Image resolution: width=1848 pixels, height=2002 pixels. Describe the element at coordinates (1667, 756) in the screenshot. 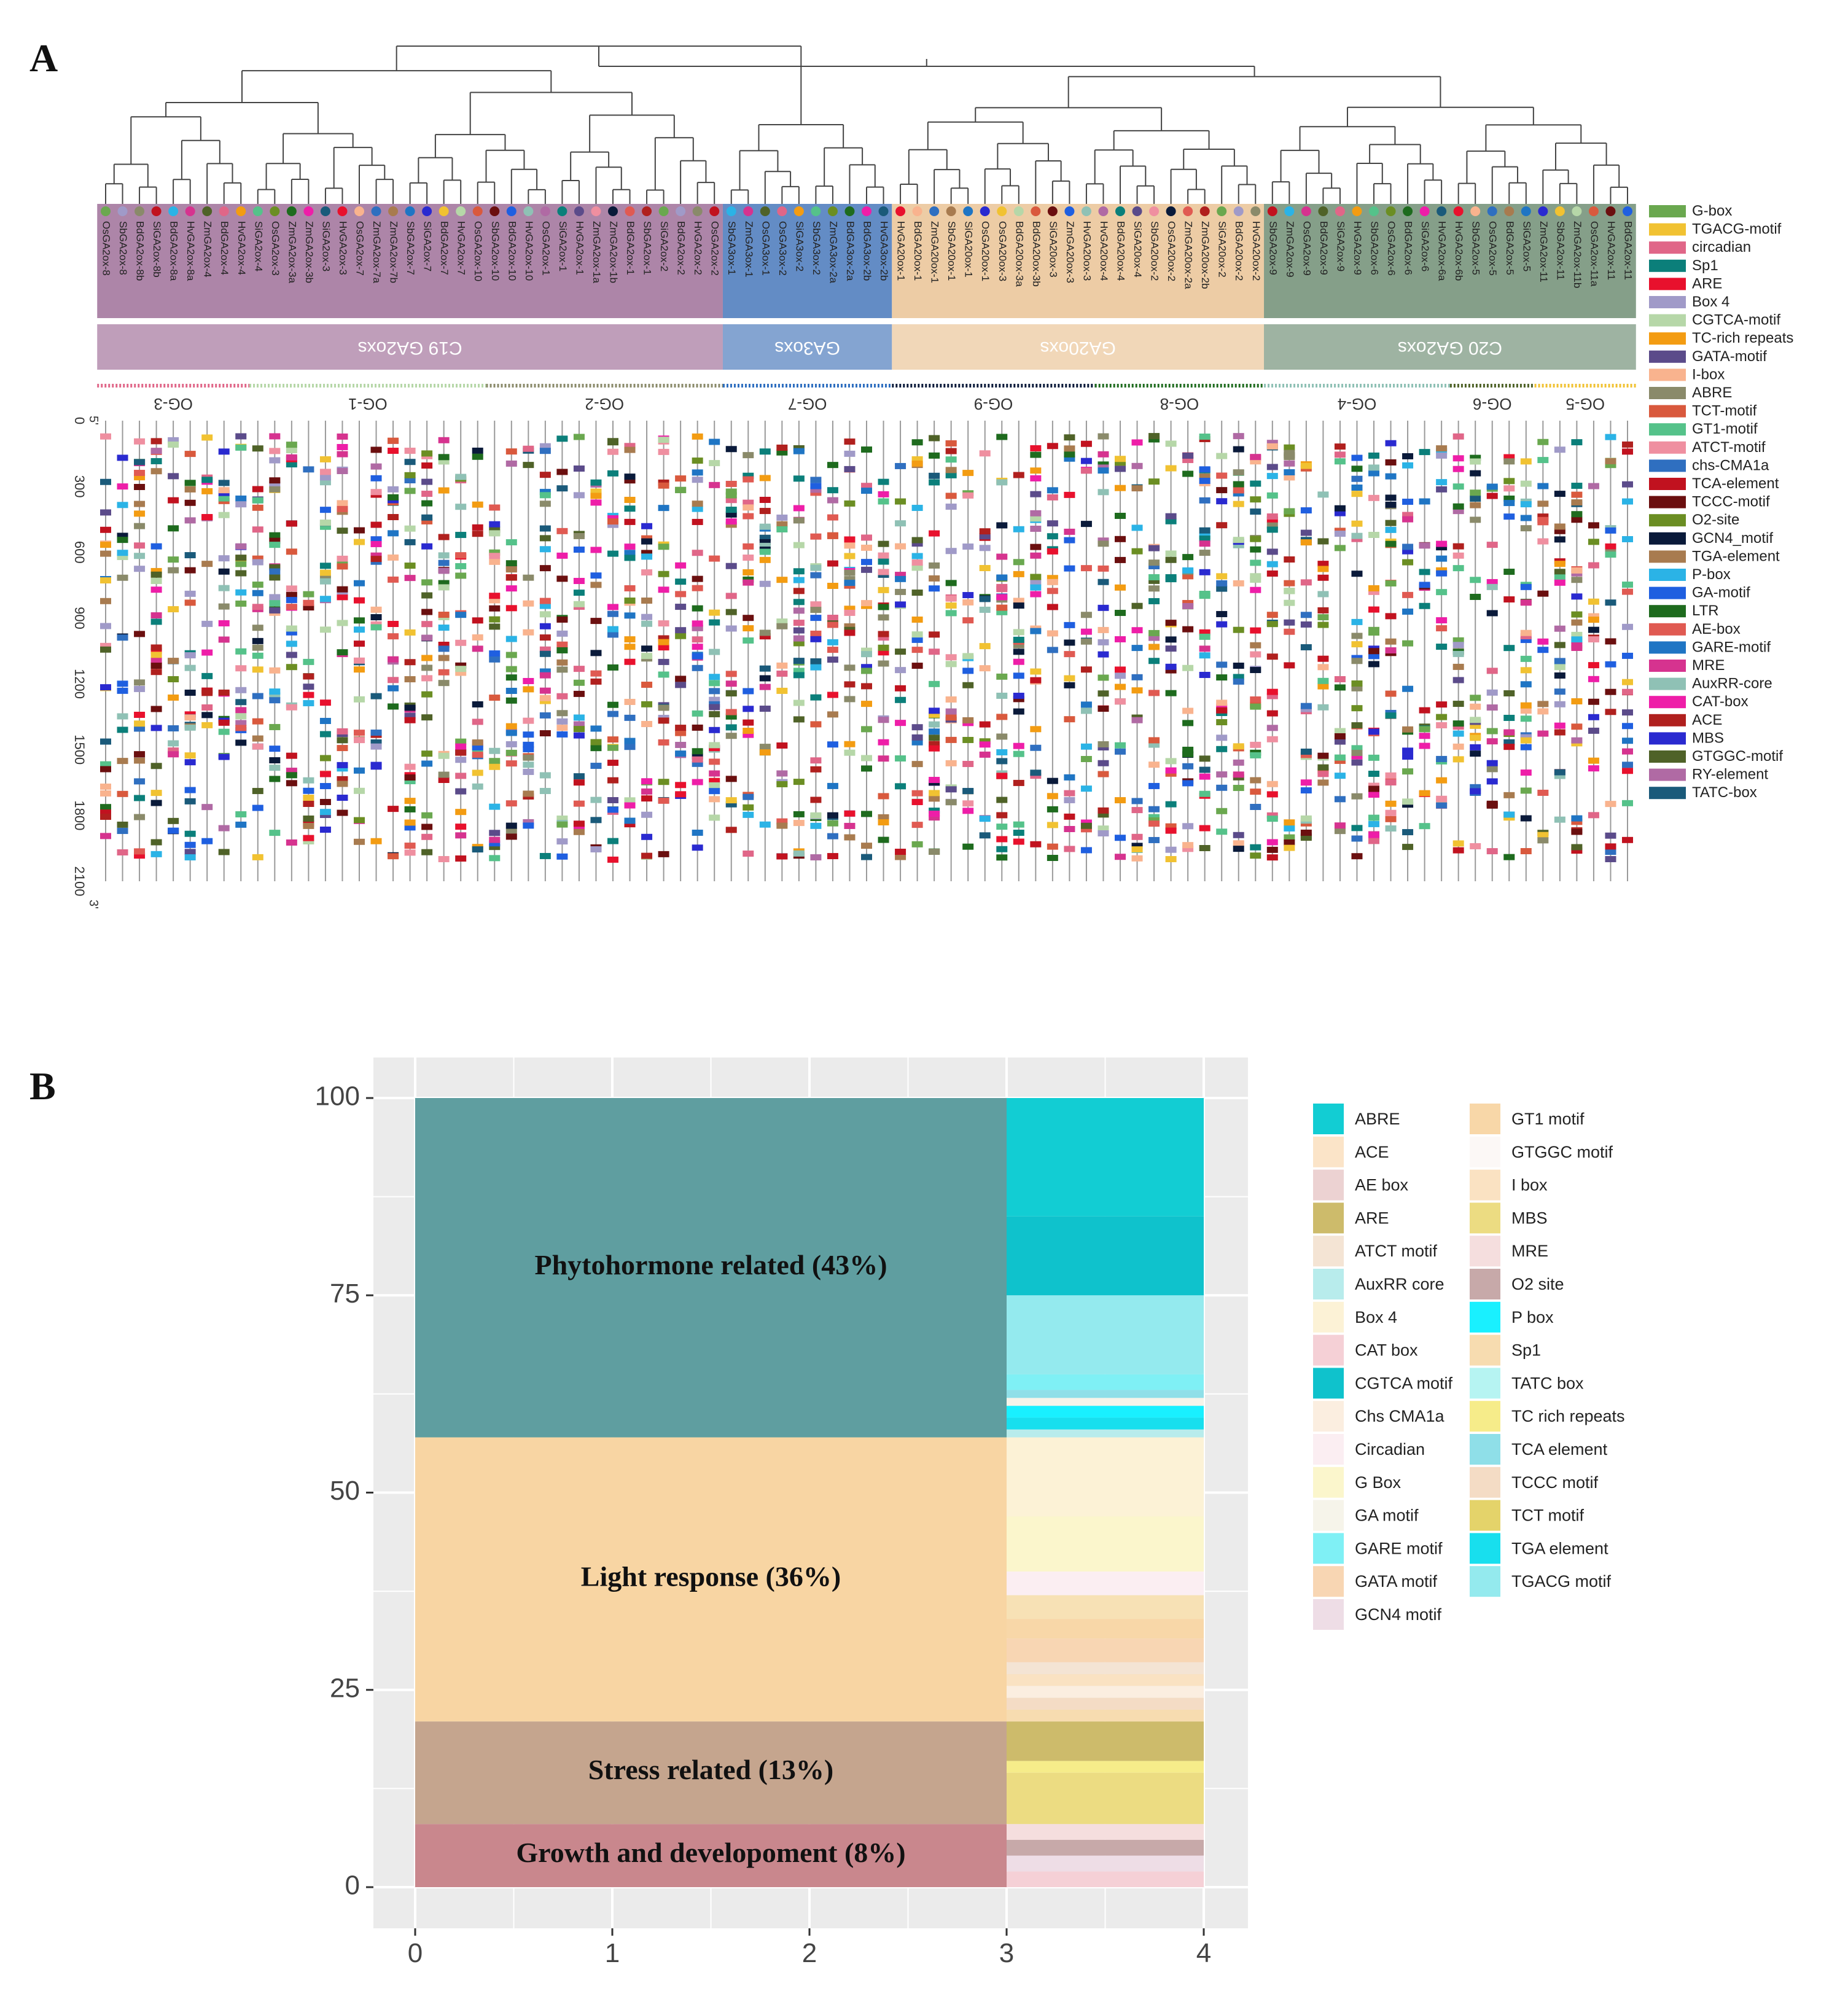

I see `legend-swatch` at that location.